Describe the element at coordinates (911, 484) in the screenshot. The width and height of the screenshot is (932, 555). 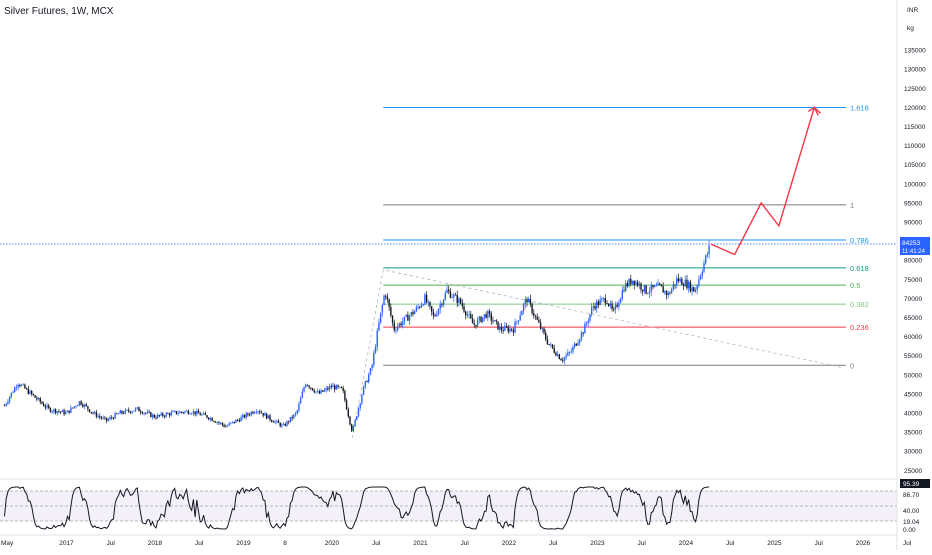
I see `oscillator-current-value: 95.39` at that location.